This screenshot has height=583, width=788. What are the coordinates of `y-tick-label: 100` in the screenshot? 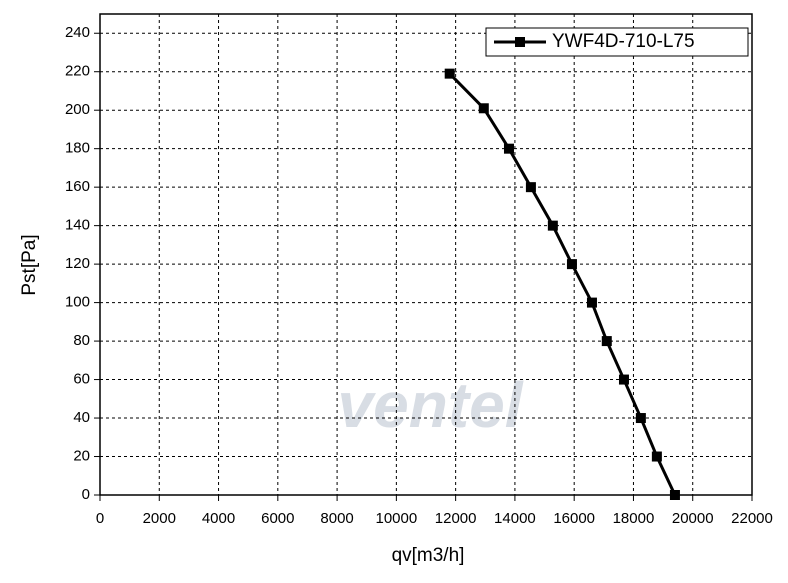 It's located at (77, 302).